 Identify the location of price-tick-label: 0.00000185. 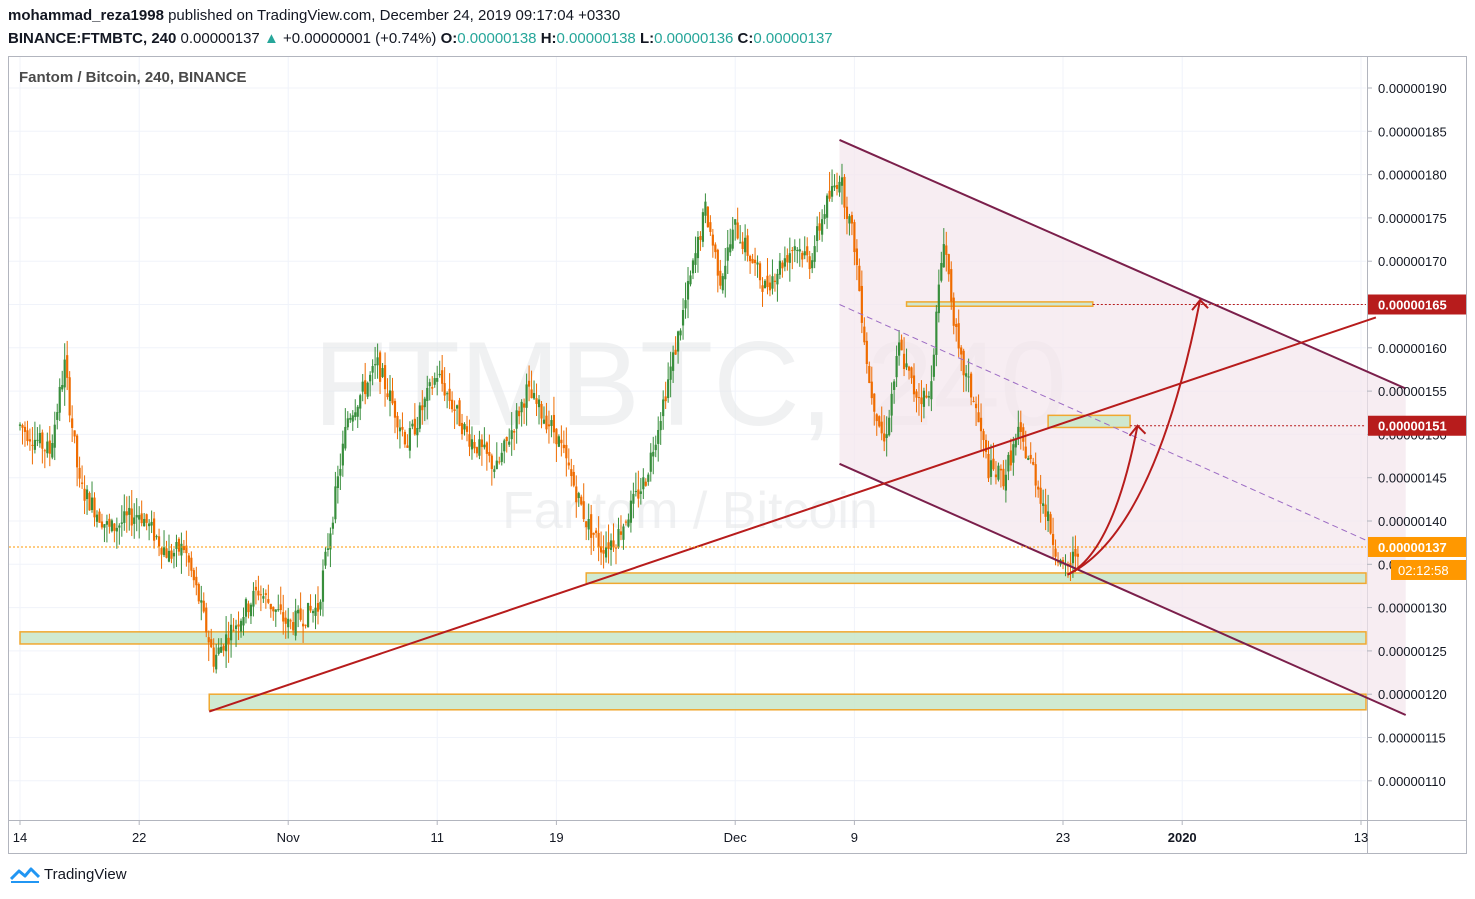
(1412, 131).